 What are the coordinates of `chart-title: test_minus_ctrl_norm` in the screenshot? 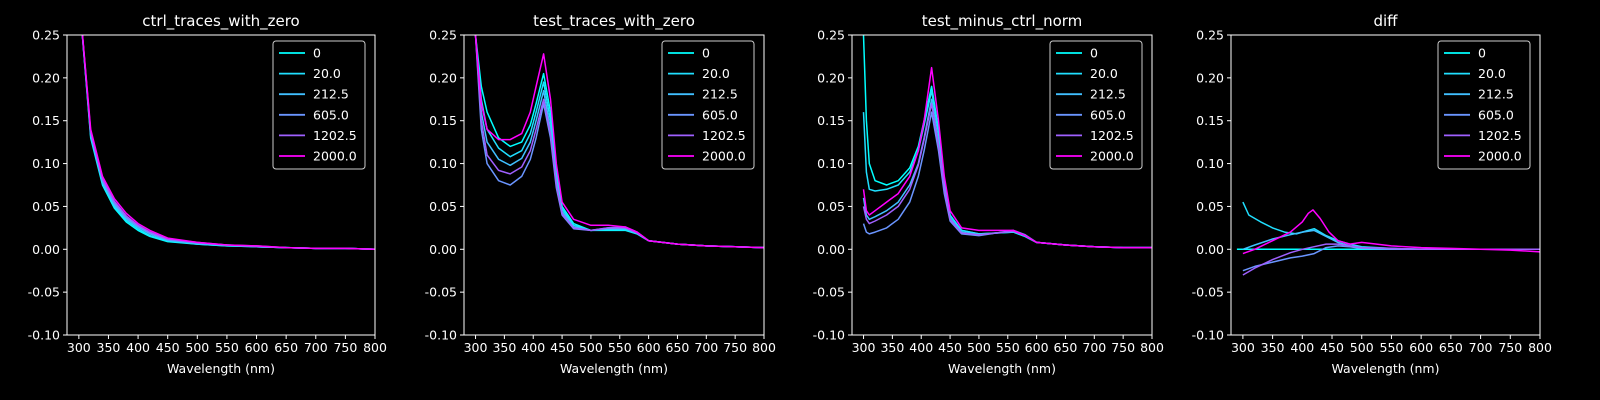 It's located at (1002, 21).